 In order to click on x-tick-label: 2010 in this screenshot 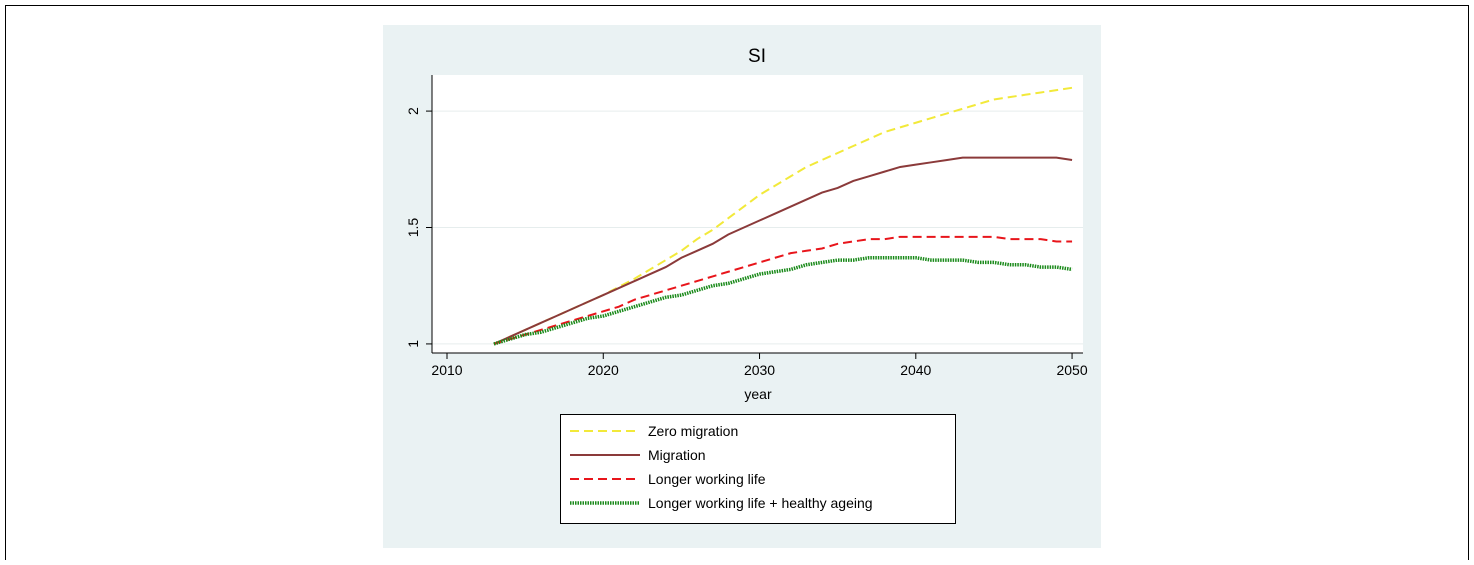, I will do `click(446, 370)`.